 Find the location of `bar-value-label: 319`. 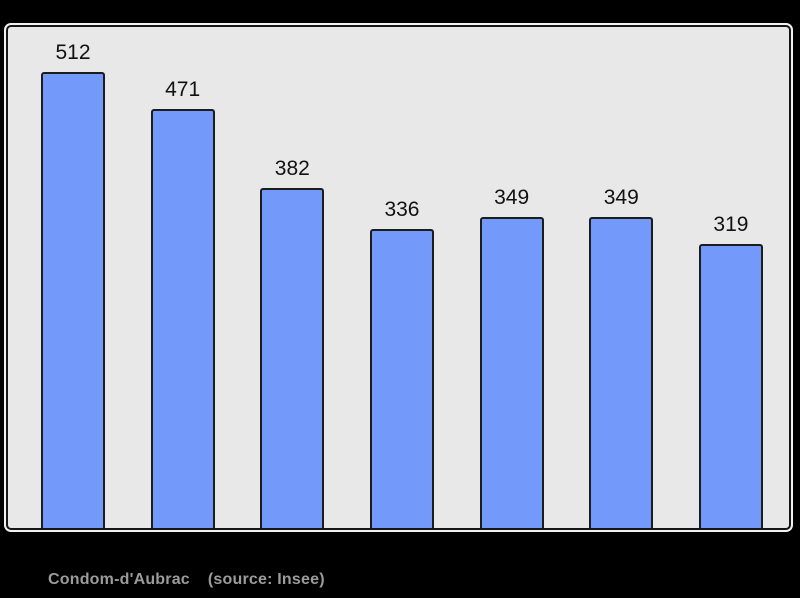

bar-value-label: 319 is located at coordinates (731, 224).